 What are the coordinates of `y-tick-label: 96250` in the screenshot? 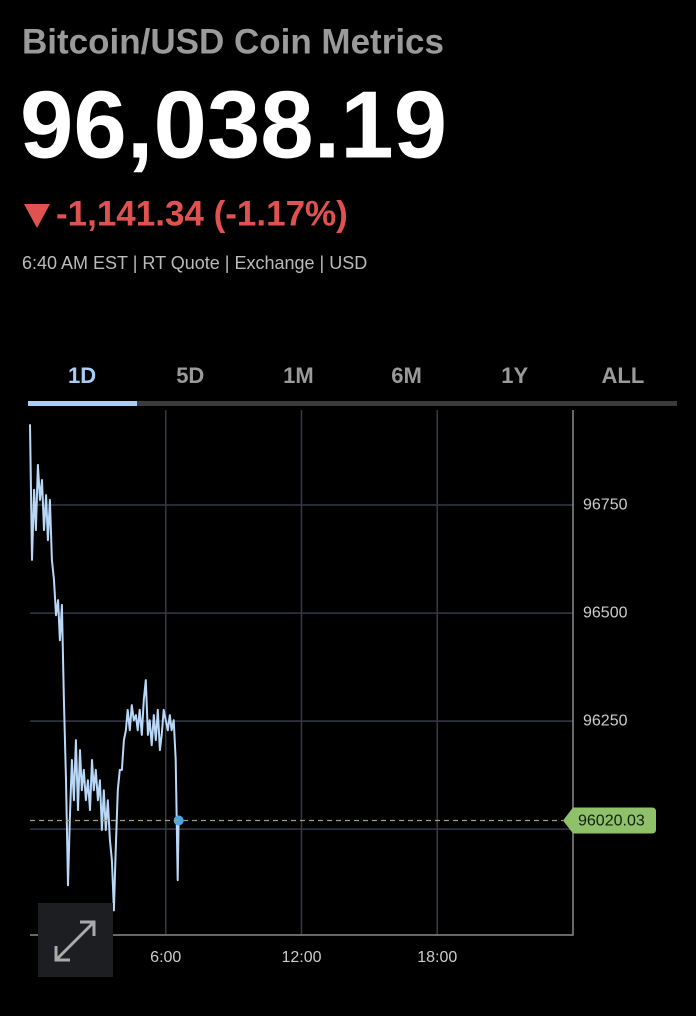 It's located at (605, 720).